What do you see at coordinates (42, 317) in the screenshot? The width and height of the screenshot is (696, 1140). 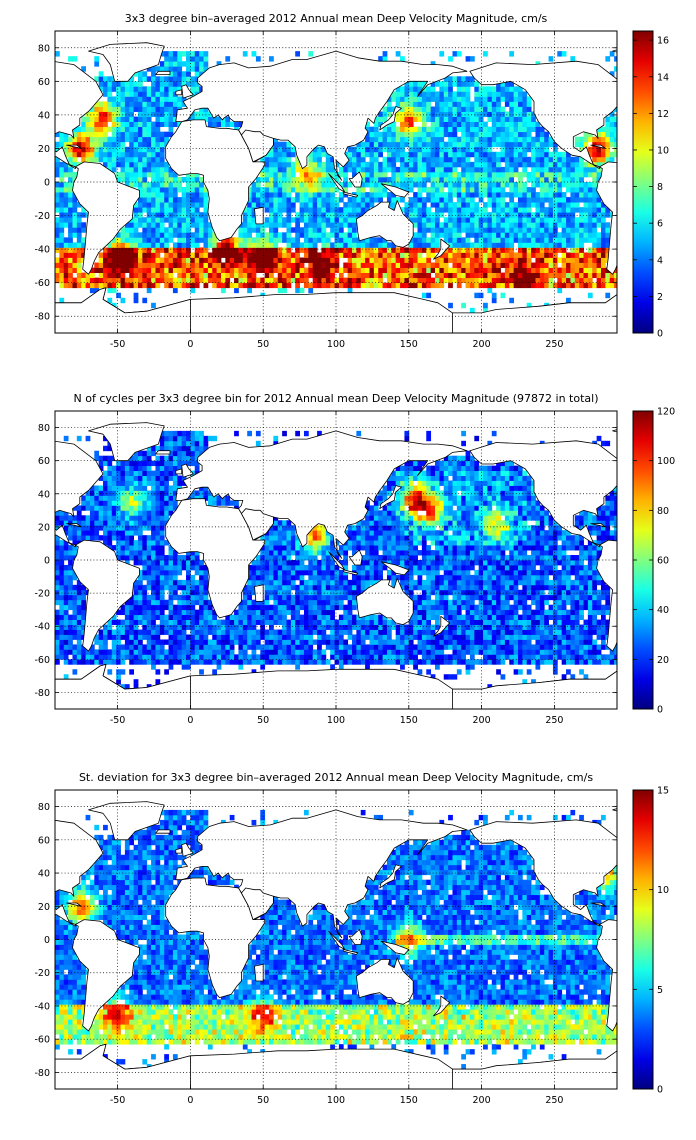 I see `y-tick-label: -80` at bounding box center [42, 317].